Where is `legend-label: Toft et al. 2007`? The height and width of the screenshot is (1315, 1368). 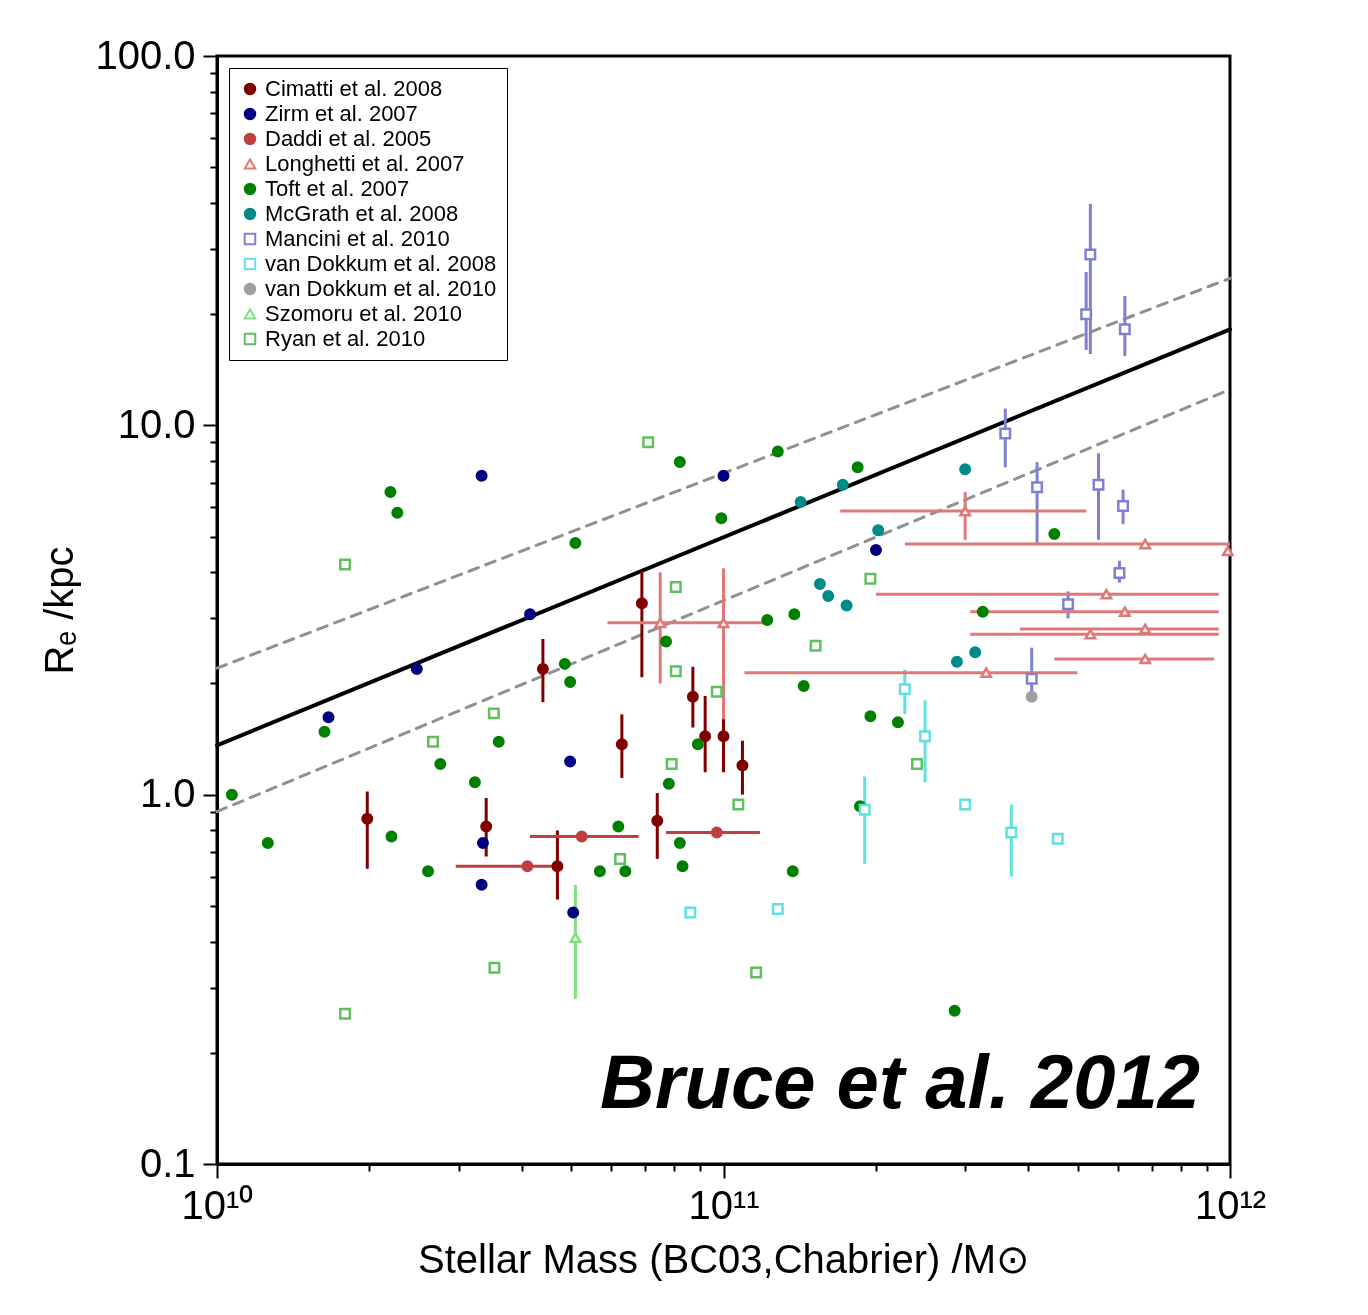
legend-label: Toft et al. 2007 is located at coordinates (337, 188).